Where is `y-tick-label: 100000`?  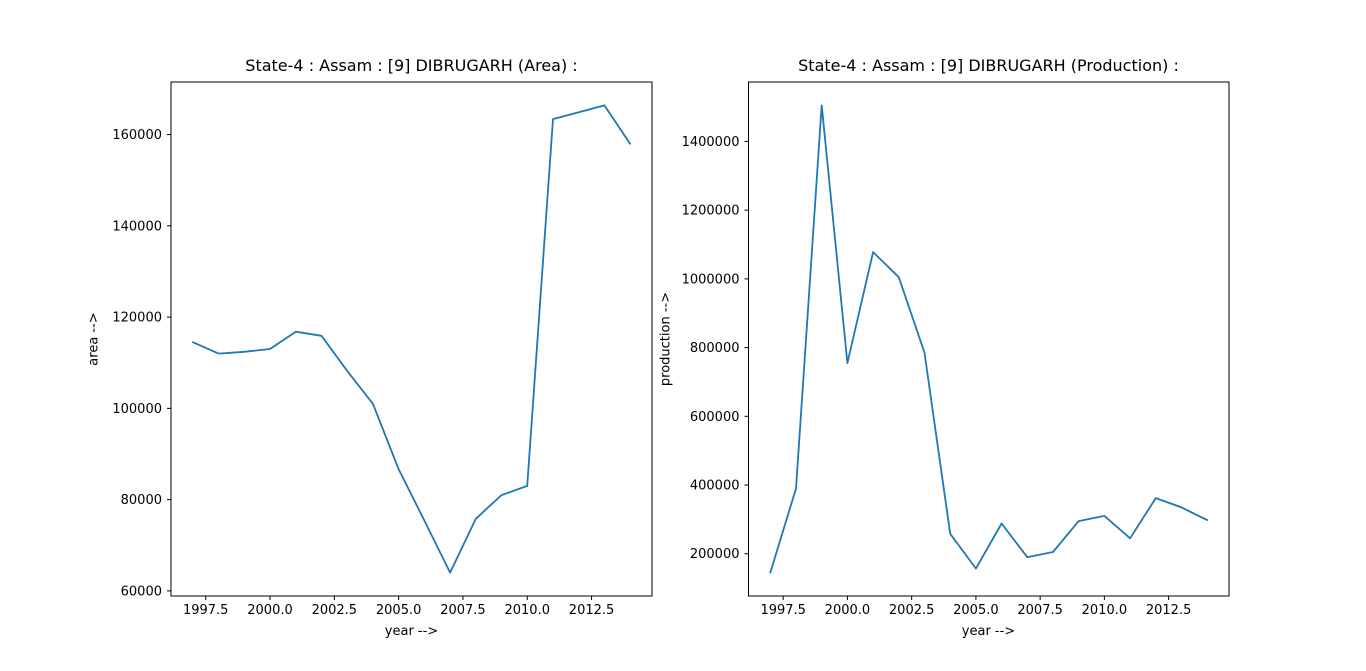
y-tick-label: 100000 is located at coordinates (137, 409).